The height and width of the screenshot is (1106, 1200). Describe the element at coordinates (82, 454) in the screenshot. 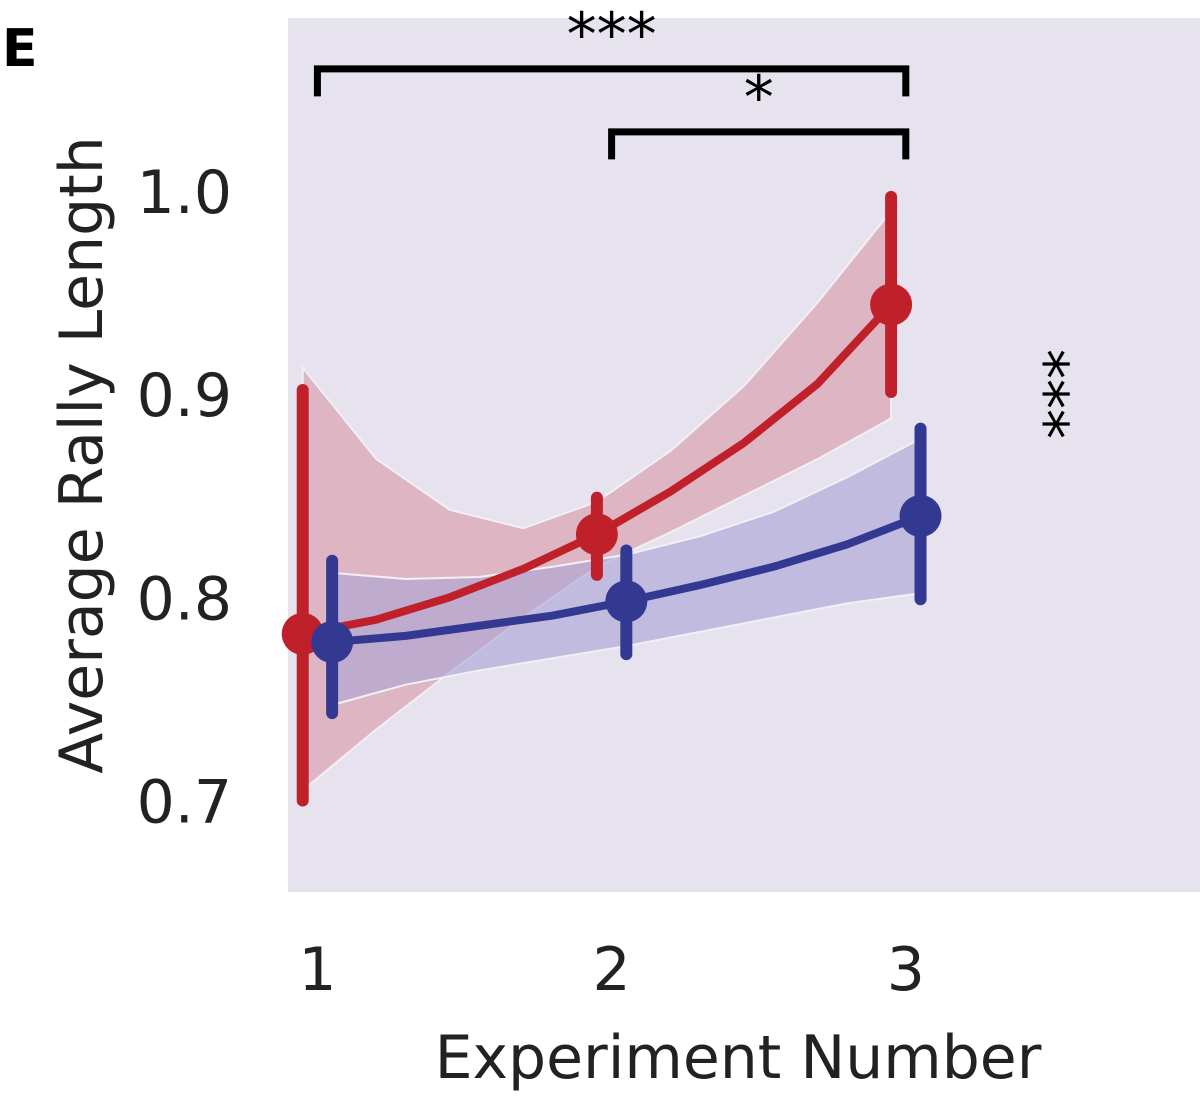

I see `y-axis-label: Average Rally Length` at that location.